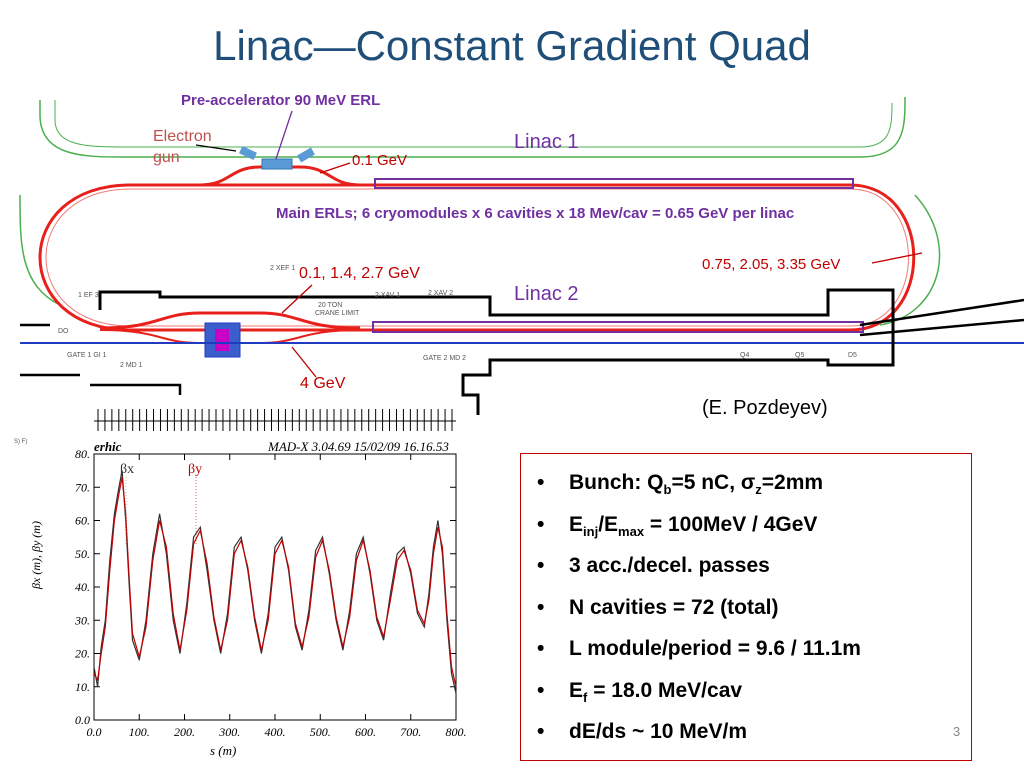 This screenshot has width=1024, height=773. I want to click on credit-label: (E. Pozdeyev), so click(765, 408).